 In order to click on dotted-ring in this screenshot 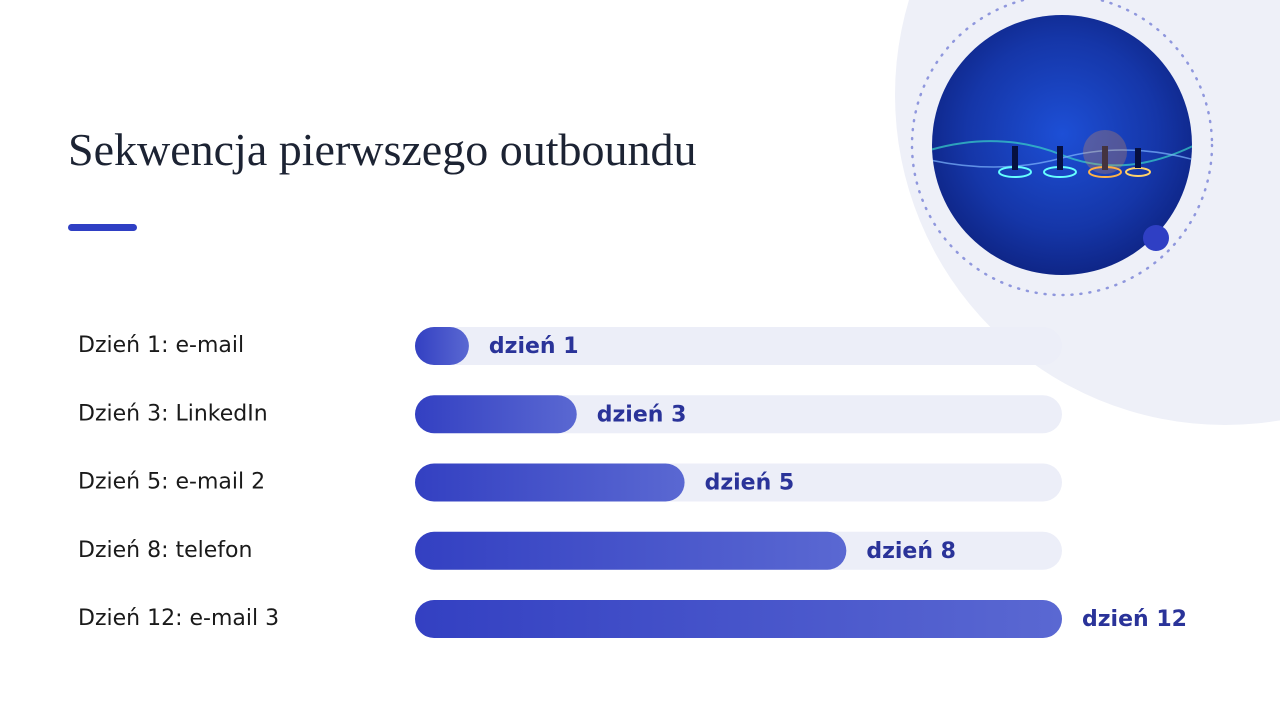, I will do `click(1062, 148)`.